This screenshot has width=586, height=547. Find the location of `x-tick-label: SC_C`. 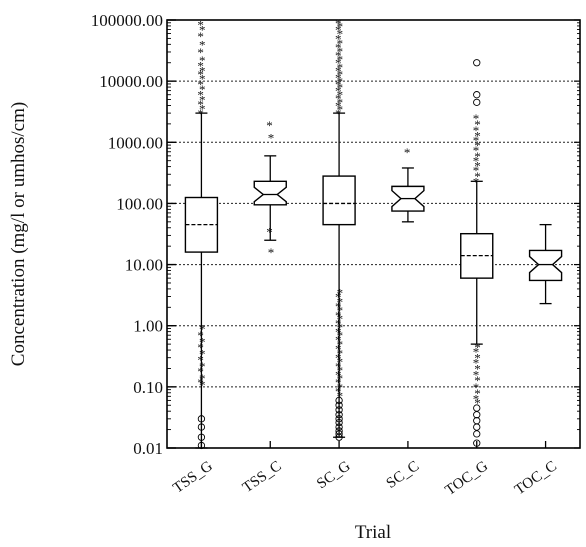

x-tick-label: SC_C is located at coordinates (403, 475).